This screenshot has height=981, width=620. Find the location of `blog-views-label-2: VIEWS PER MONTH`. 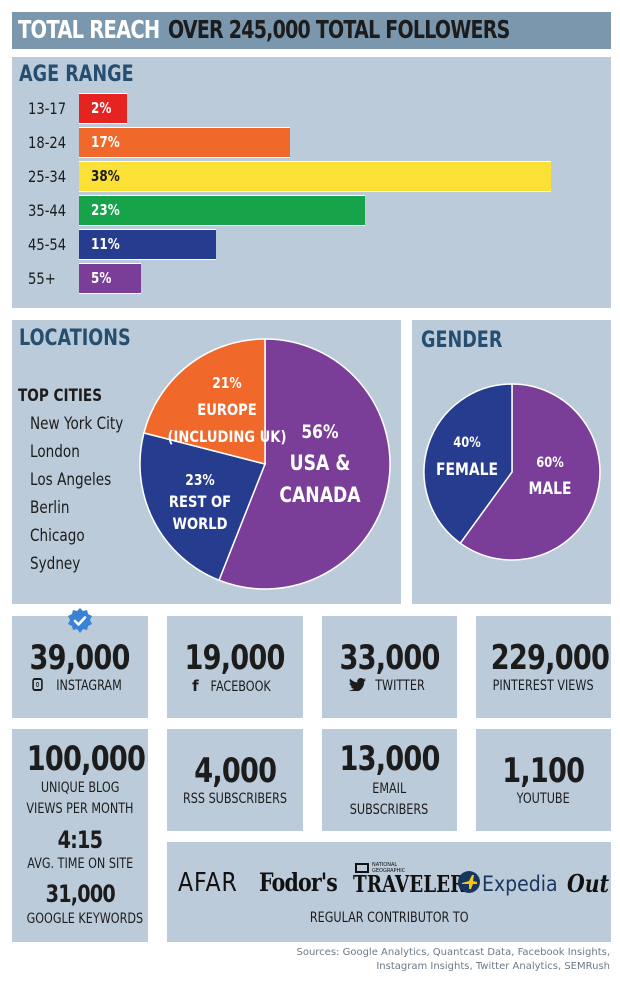

blog-views-label-2: VIEWS PER MONTH is located at coordinates (80, 809).